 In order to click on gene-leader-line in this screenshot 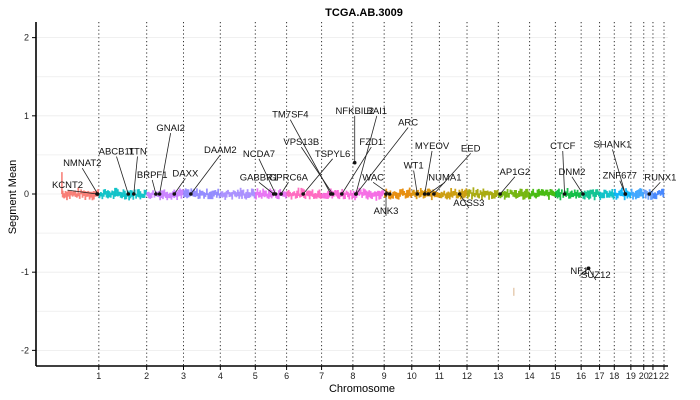, I will do `click(317, 176)`.